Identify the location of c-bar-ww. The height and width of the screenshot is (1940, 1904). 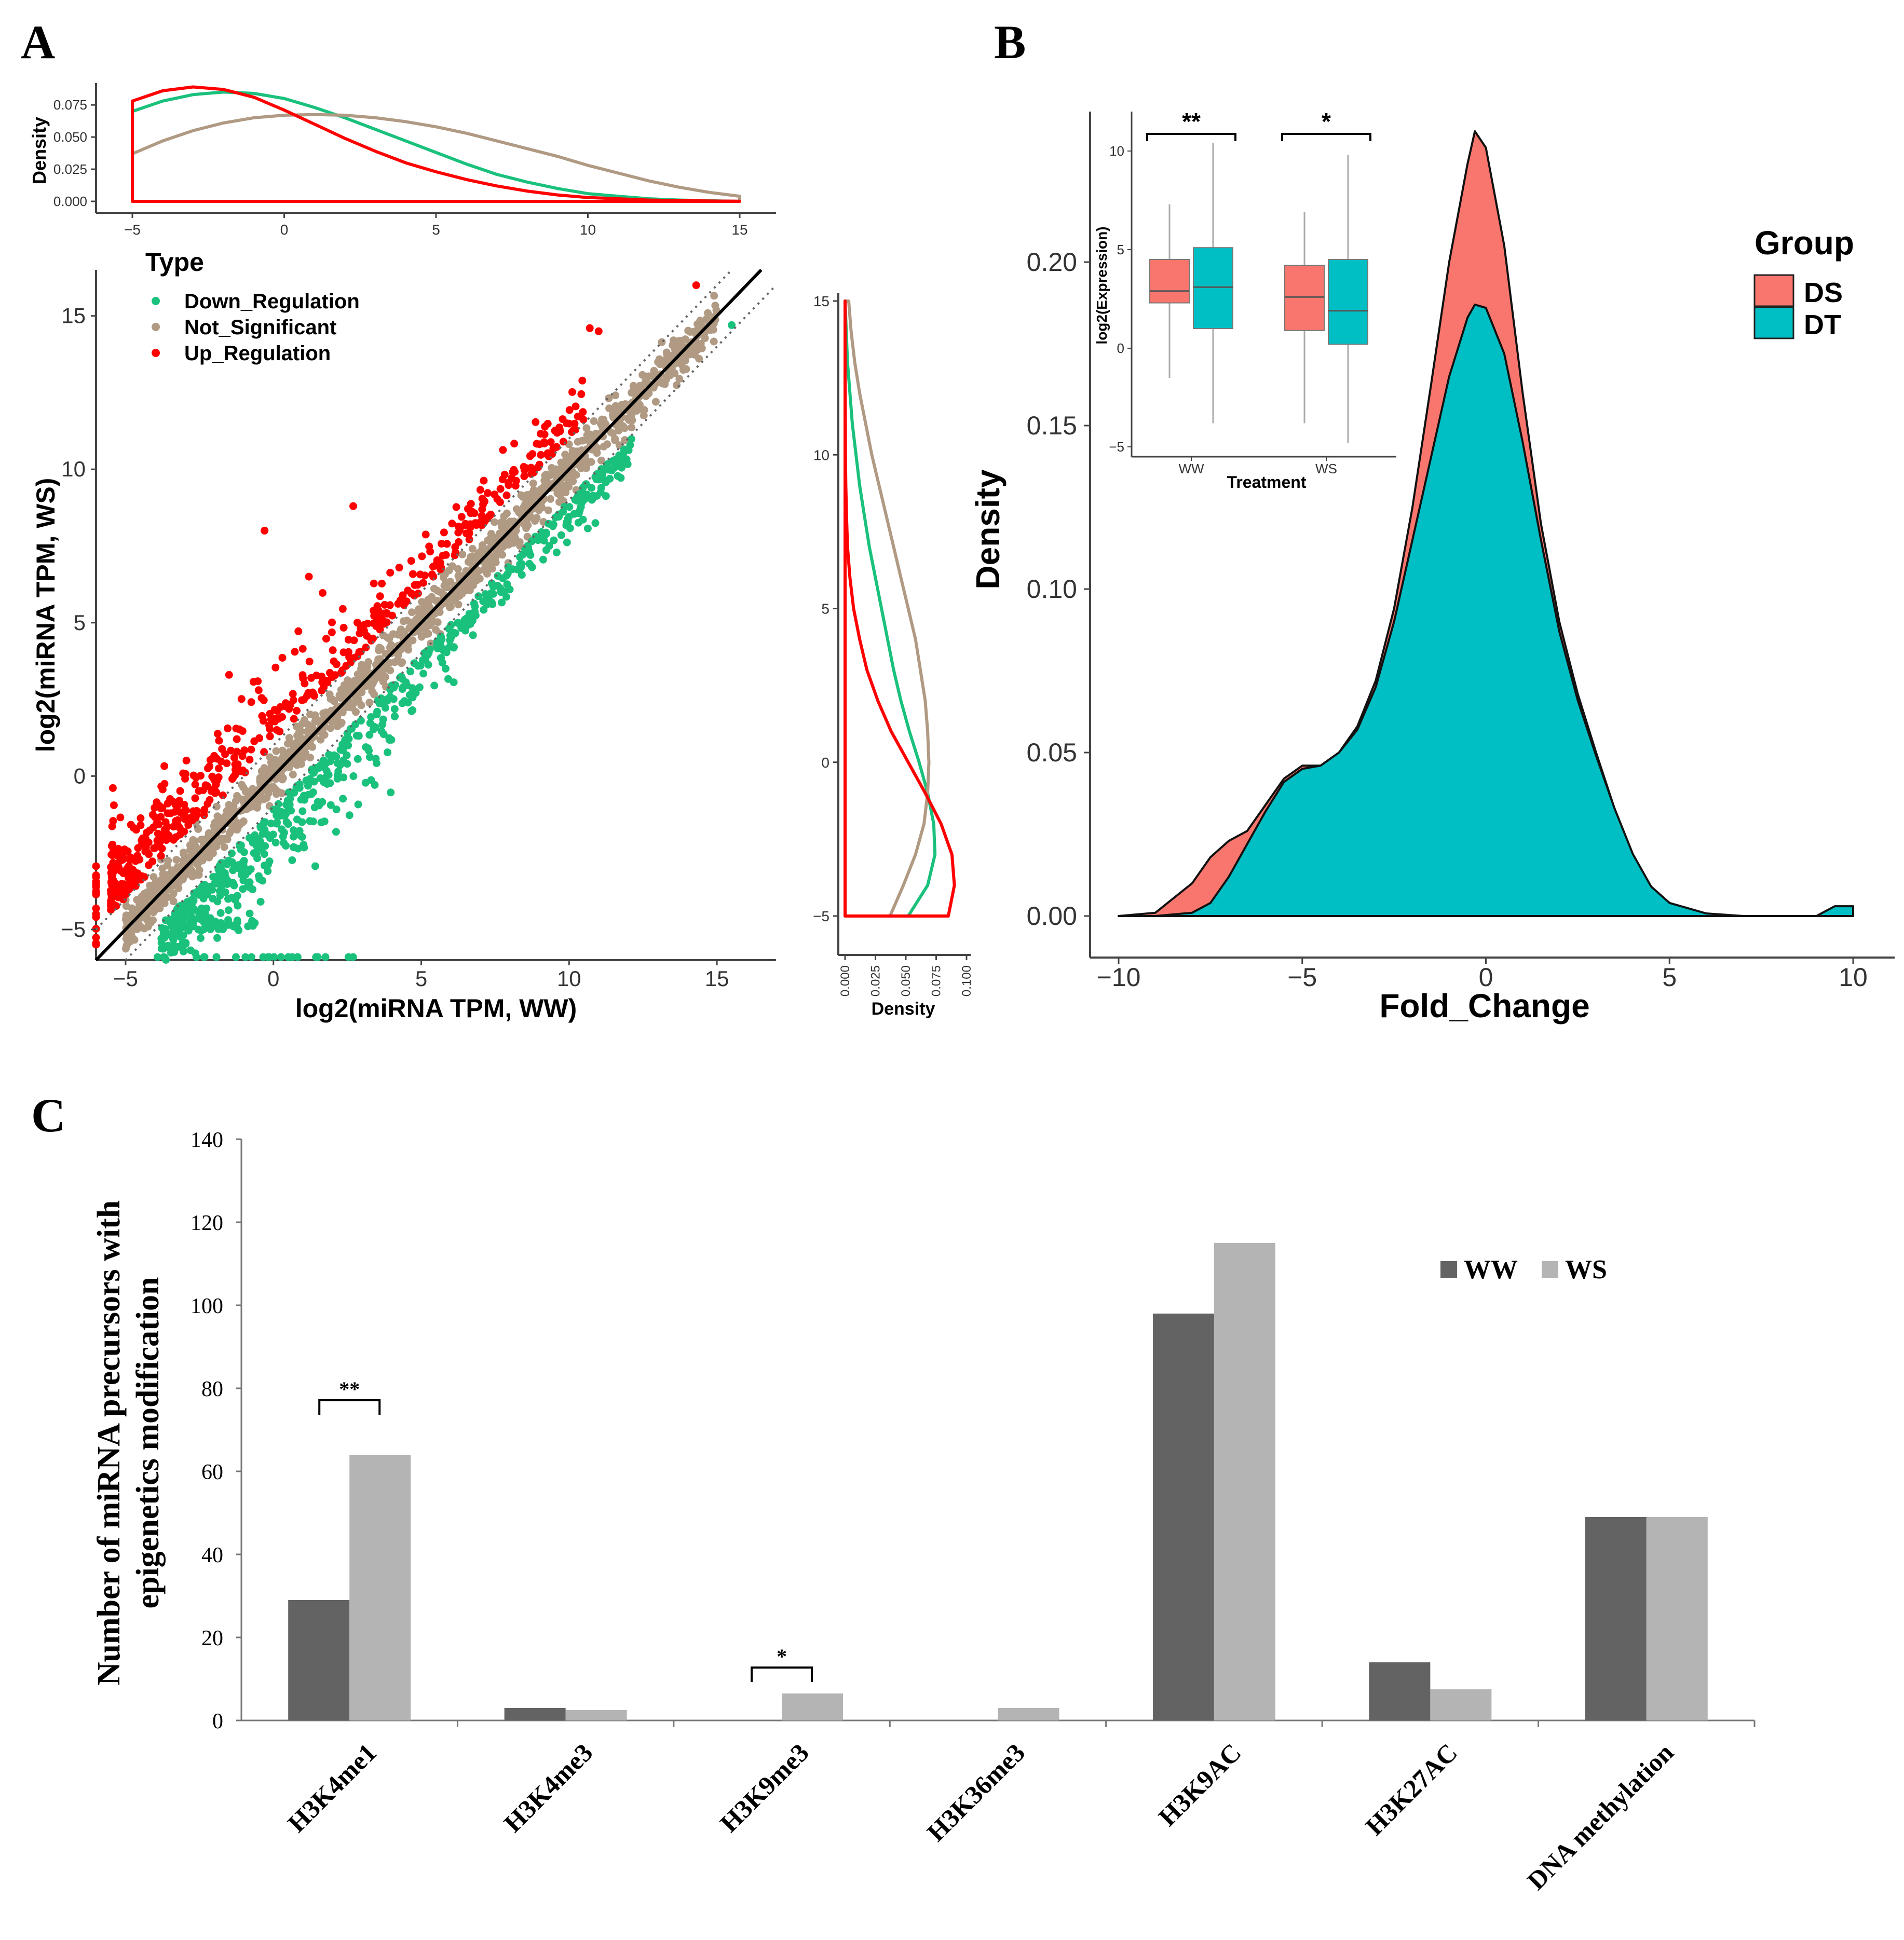
(535, 1714).